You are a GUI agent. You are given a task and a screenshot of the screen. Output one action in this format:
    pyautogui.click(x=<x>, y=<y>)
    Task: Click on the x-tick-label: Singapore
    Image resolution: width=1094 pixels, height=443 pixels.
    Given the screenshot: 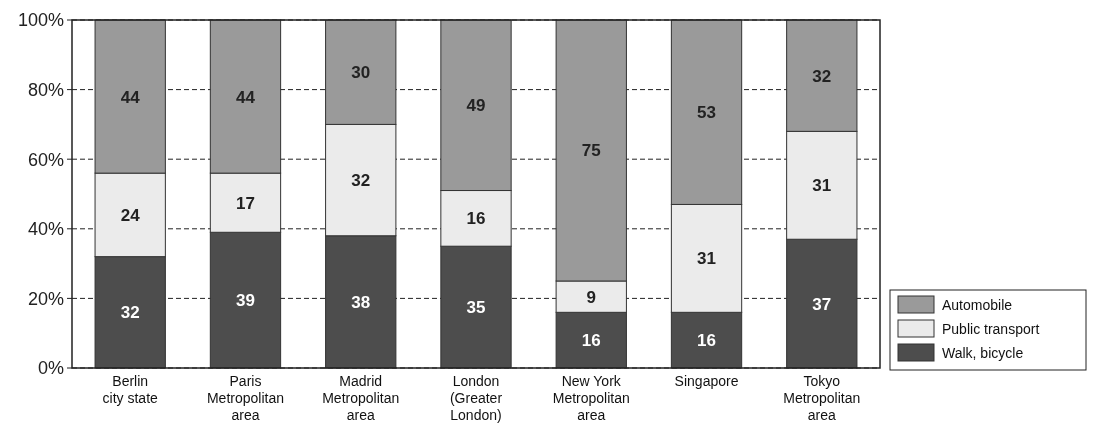 What is the action you would take?
    pyautogui.click(x=706, y=381)
    